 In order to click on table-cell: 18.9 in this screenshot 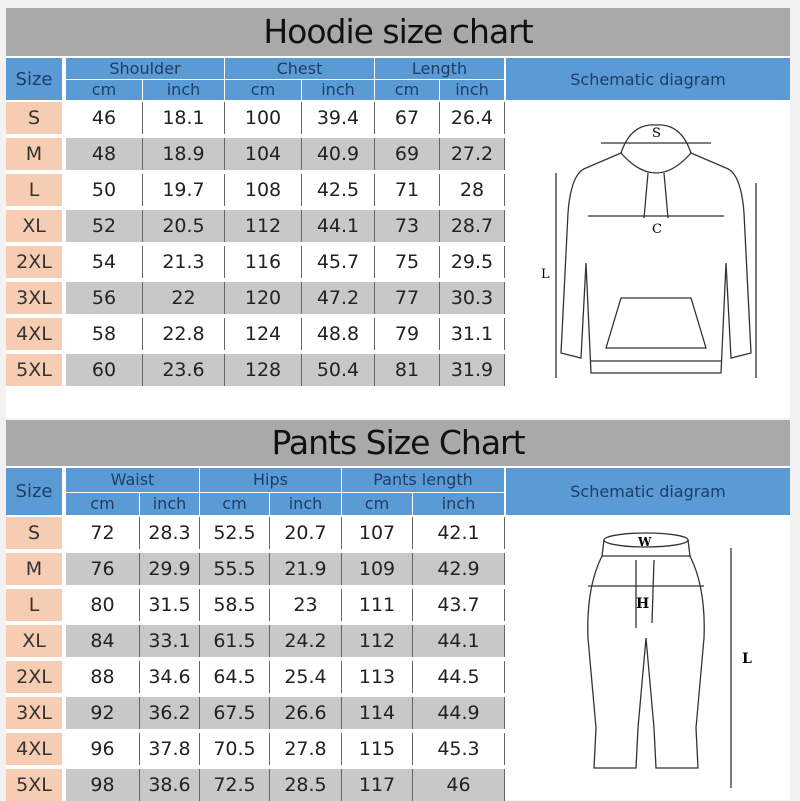, I will do `click(184, 154)`.